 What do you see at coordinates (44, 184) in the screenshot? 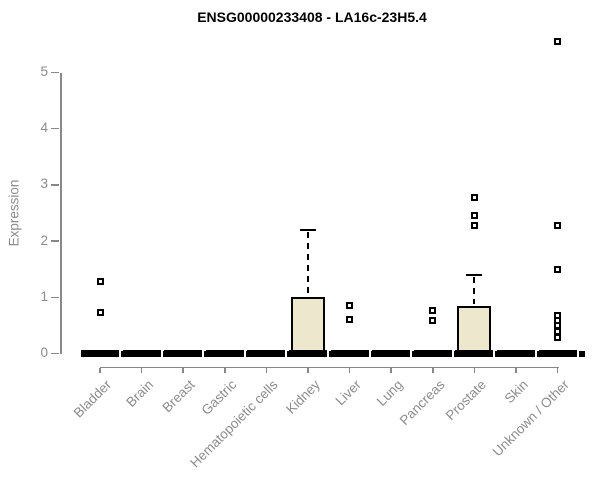
I see `y-tick-label: 3` at bounding box center [44, 184].